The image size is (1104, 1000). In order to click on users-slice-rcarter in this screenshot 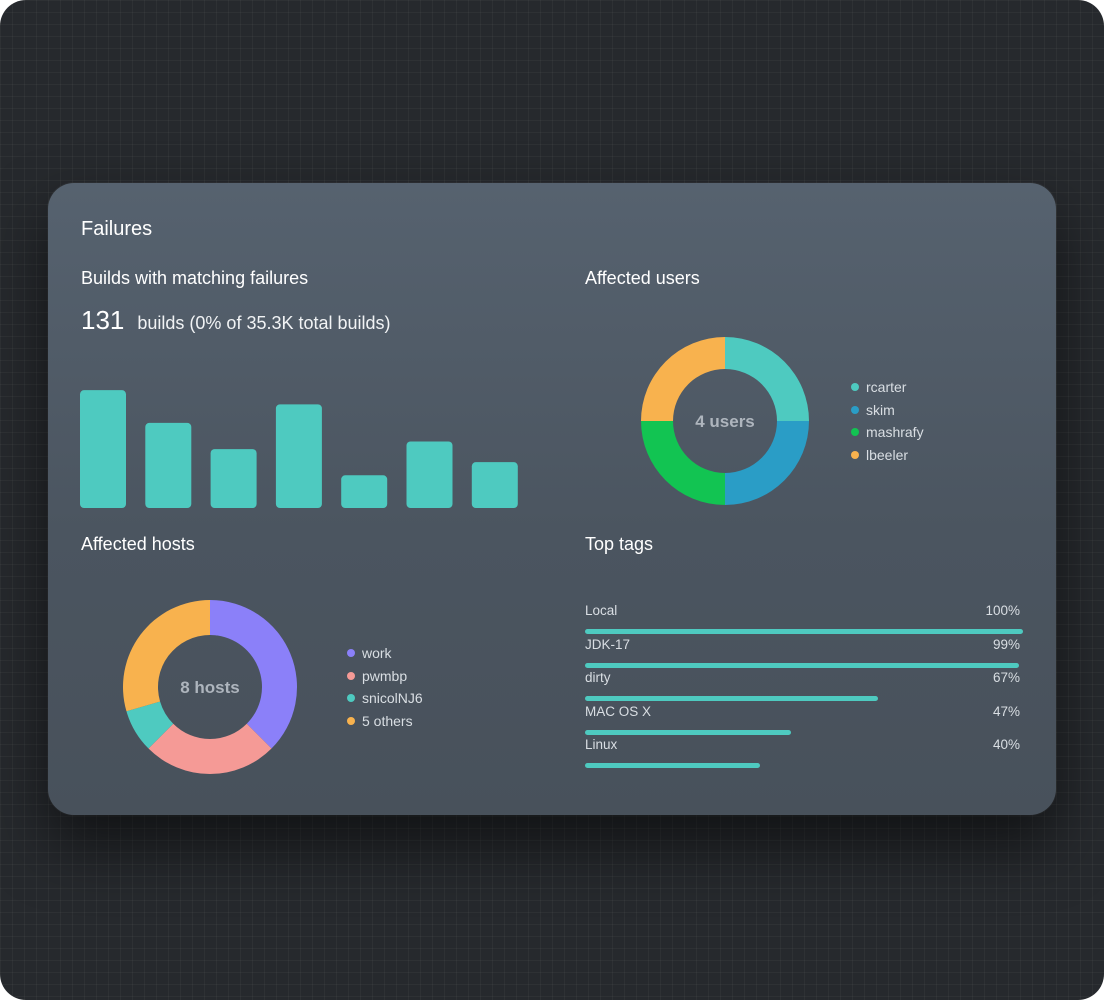, I will do `click(767, 379)`.